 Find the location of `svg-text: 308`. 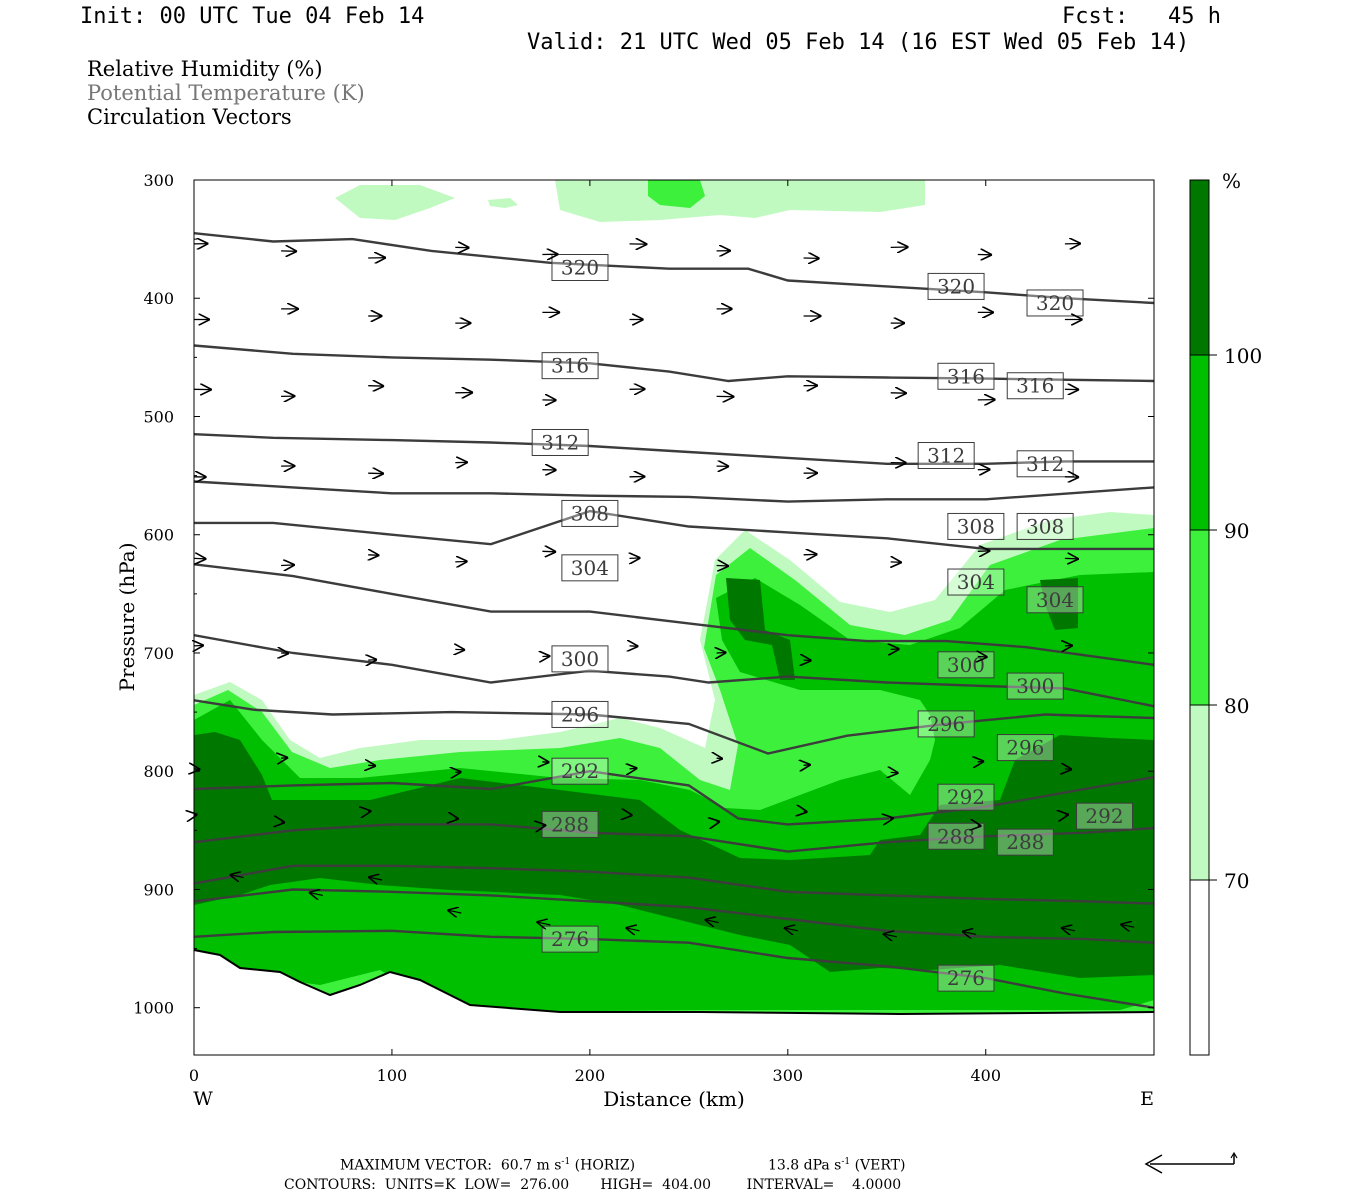

svg-text: 308 is located at coordinates (1045, 526).